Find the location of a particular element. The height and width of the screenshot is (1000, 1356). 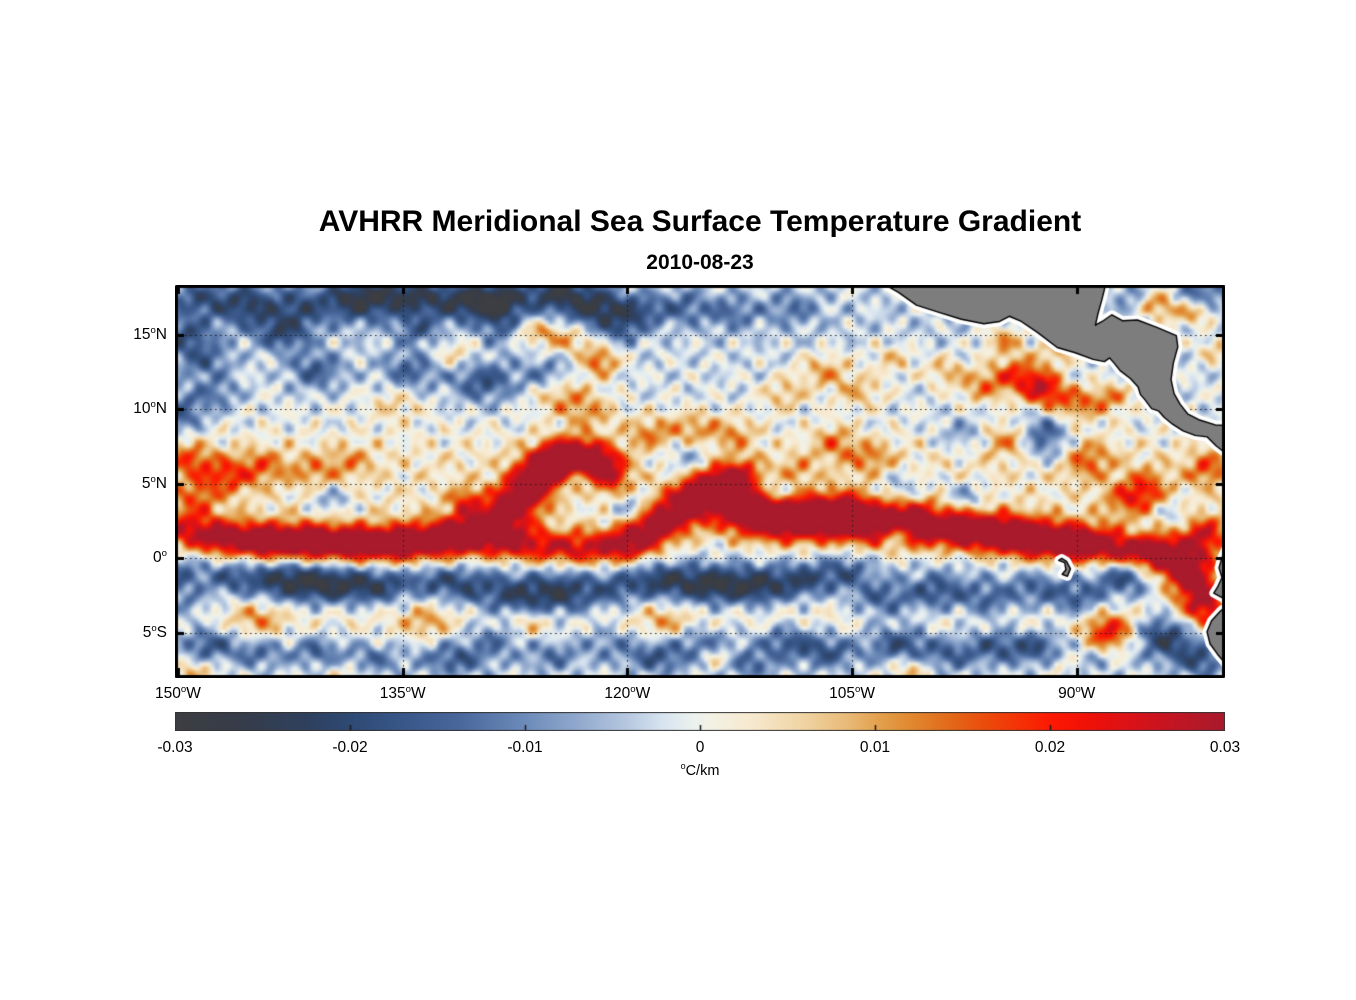

y-tick-label: 5oN is located at coordinates (154, 482).